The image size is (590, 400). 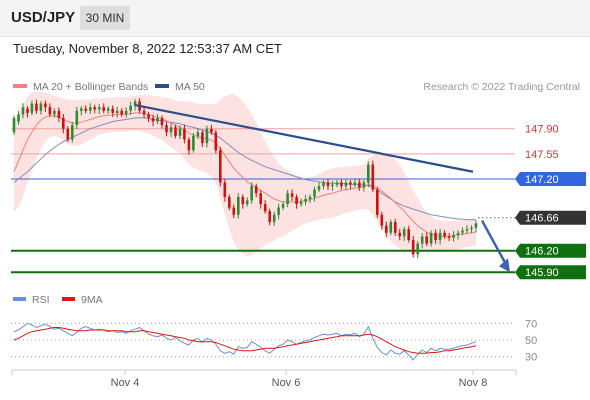 I want to click on trendline-layer, so click(x=304, y=138).